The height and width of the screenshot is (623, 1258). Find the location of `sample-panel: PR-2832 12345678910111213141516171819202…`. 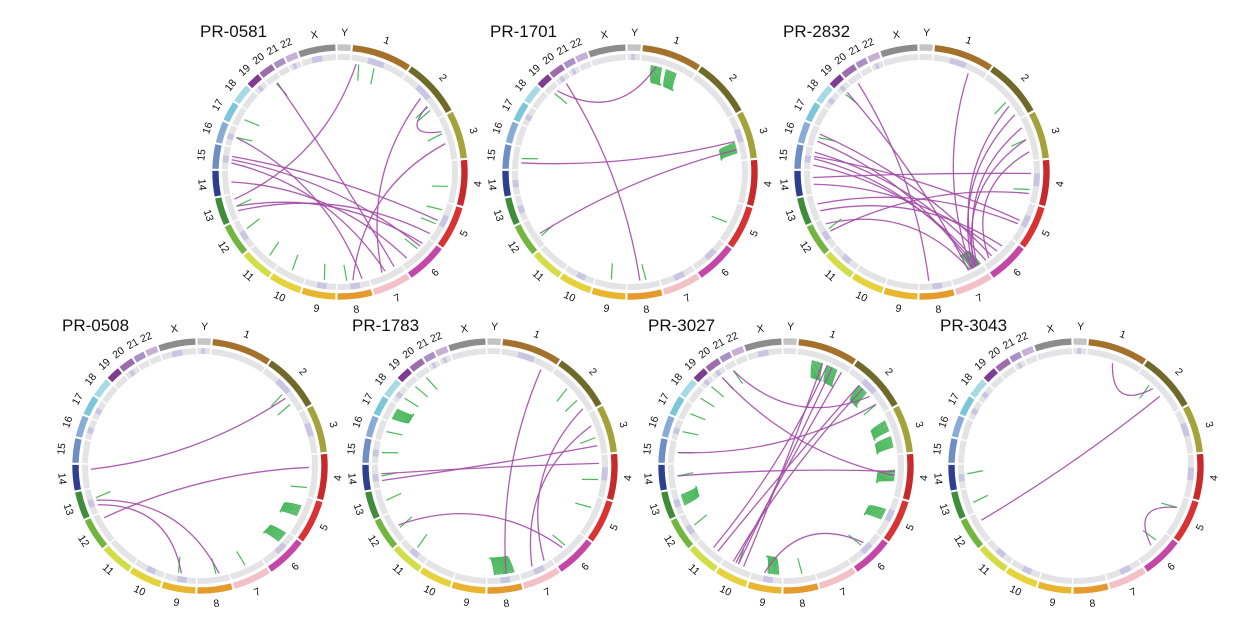

sample-panel: PR-2832 12345678910111213141516171819202… is located at coordinates (921, 169).